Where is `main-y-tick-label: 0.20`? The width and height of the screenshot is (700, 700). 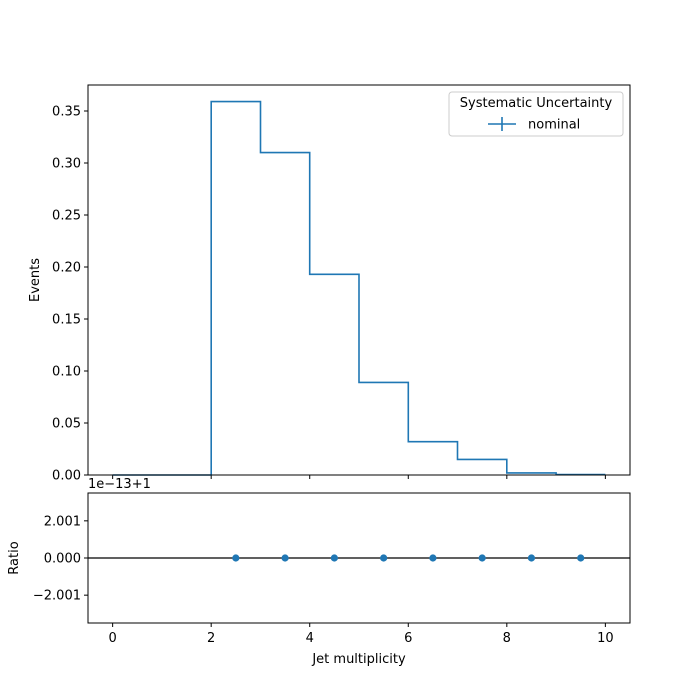
main-y-tick-label: 0.20 is located at coordinates (66, 268).